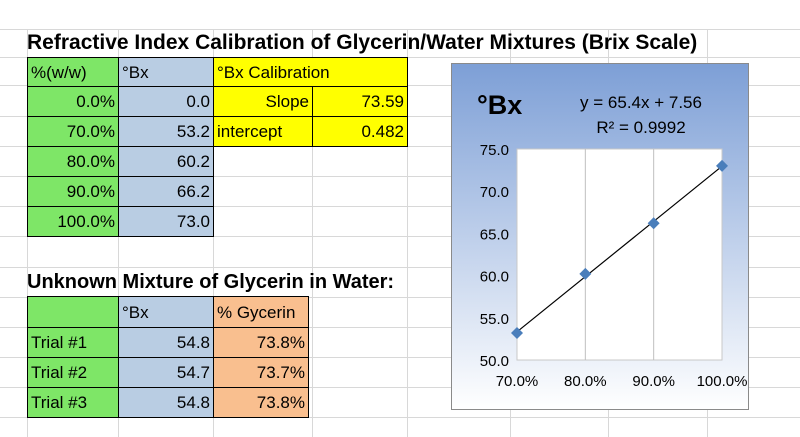 This screenshot has width=800, height=437. I want to click on y-tick-label: 75.0, so click(494, 150).